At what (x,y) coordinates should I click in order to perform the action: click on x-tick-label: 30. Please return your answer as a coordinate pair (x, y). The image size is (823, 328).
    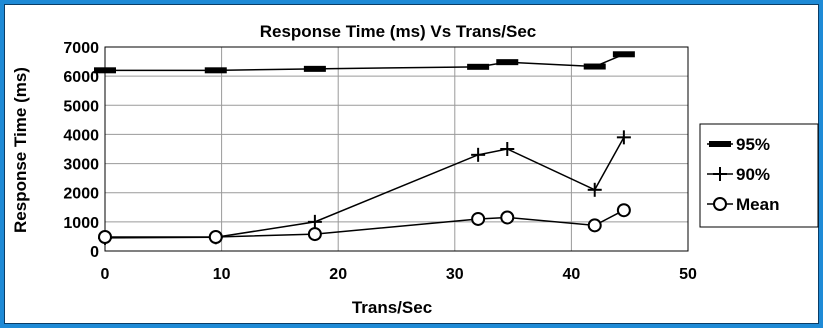
    Looking at the image, I should click on (455, 274).